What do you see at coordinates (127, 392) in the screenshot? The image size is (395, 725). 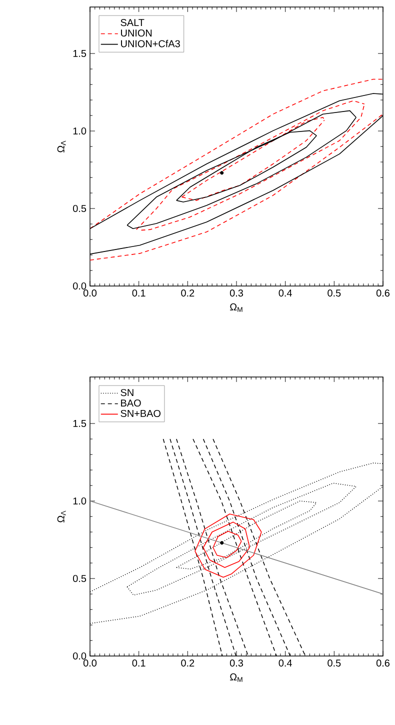 I see `legend-label: SN` at bounding box center [127, 392].